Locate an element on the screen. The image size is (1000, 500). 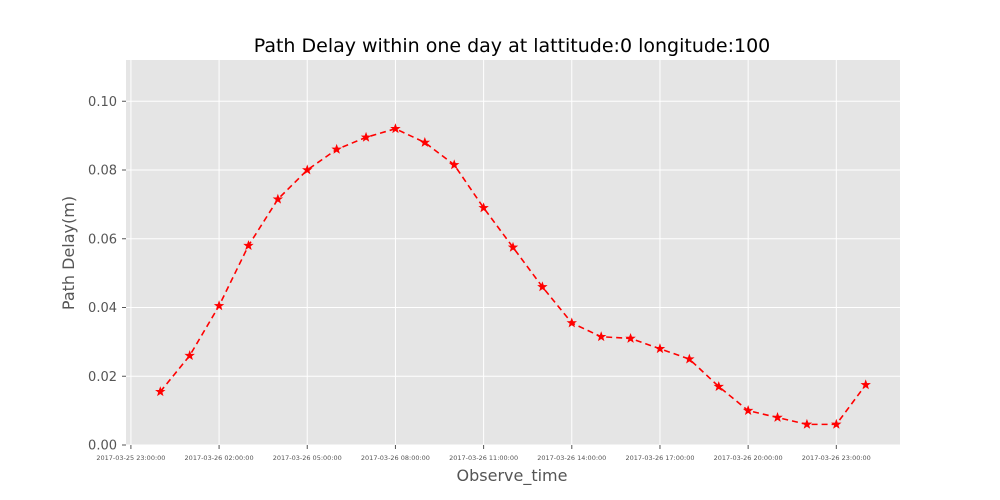
y-tick-label: 0.08 is located at coordinates (102, 171).